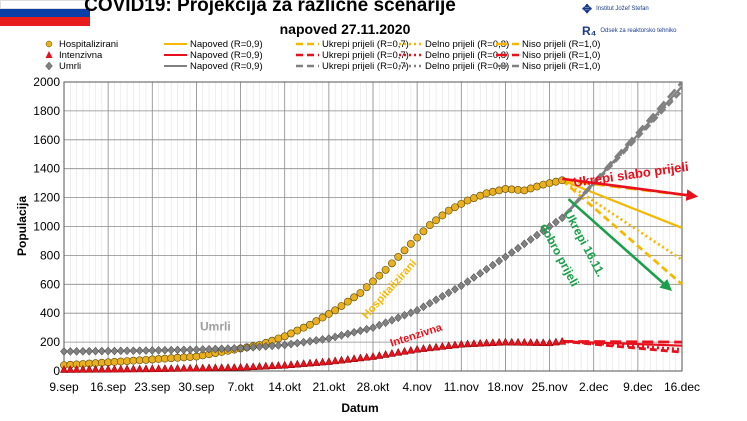 The width and height of the screenshot is (747, 421). Describe the element at coordinates (637, 387) in the screenshot. I see `x-tick-label: 9.dec` at that location.